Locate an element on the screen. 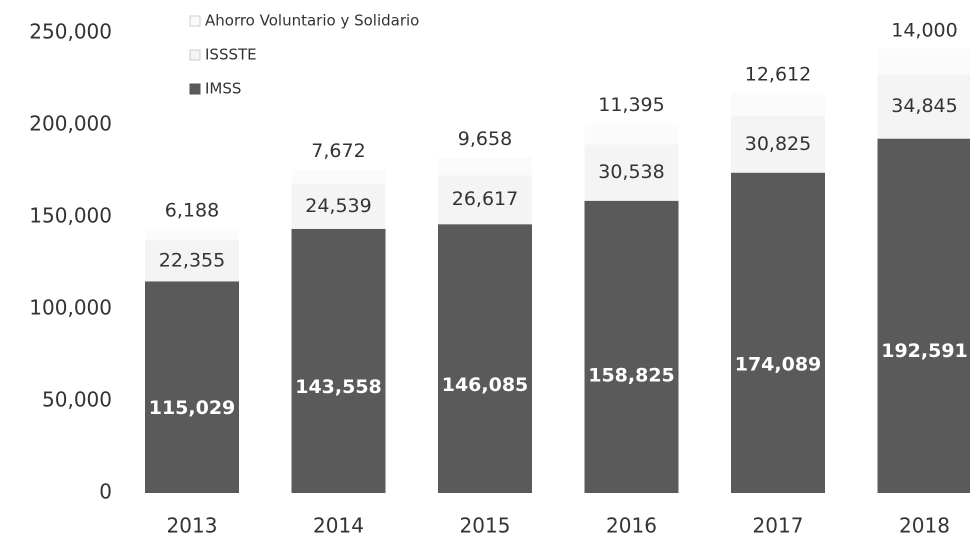 The height and width of the screenshot is (551, 970). x-tick-label: 2015 is located at coordinates (485, 526).